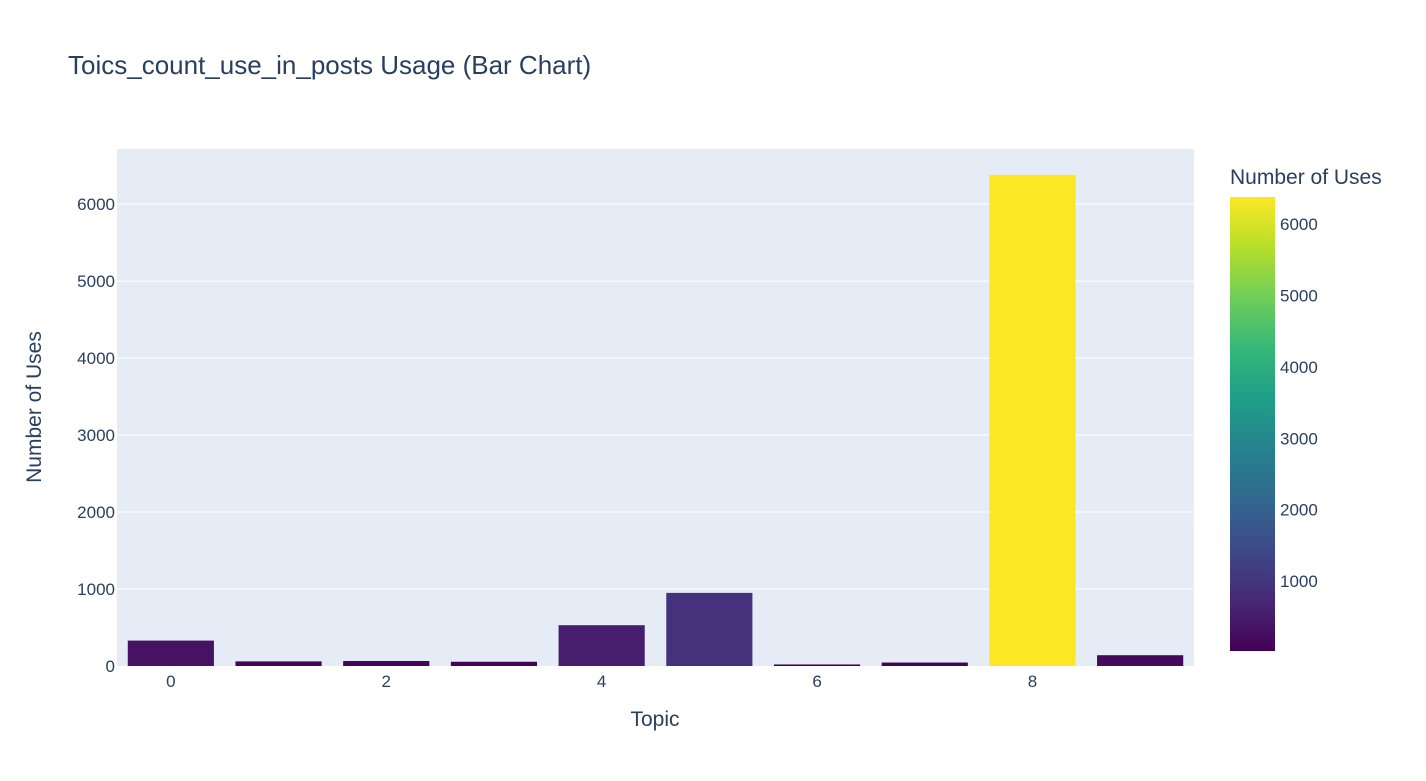 Image resolution: width=1426 pixels, height=781 pixels. I want to click on x-tick-label: 4, so click(601, 681).